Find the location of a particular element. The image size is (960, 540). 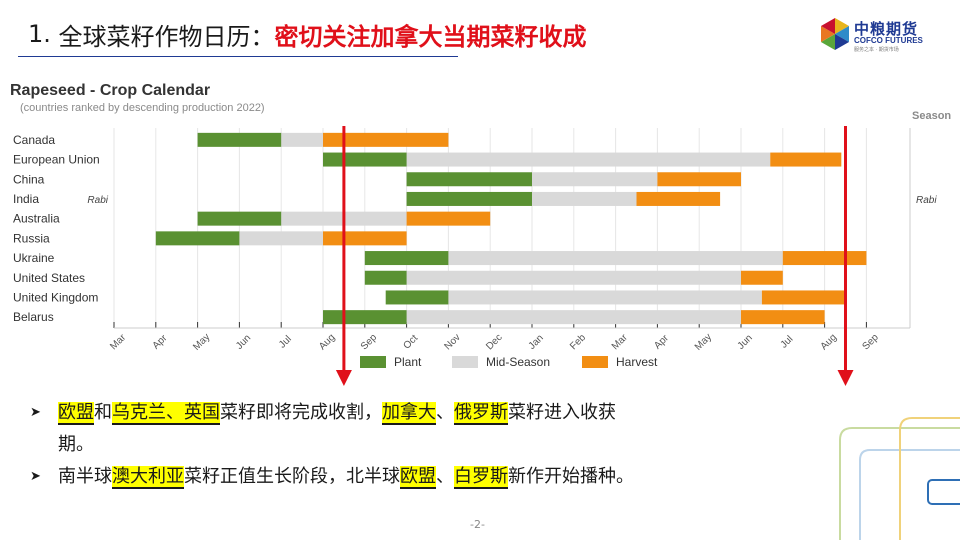

title-main: 全球菜籽作物日历： is located at coordinates (166, 36).